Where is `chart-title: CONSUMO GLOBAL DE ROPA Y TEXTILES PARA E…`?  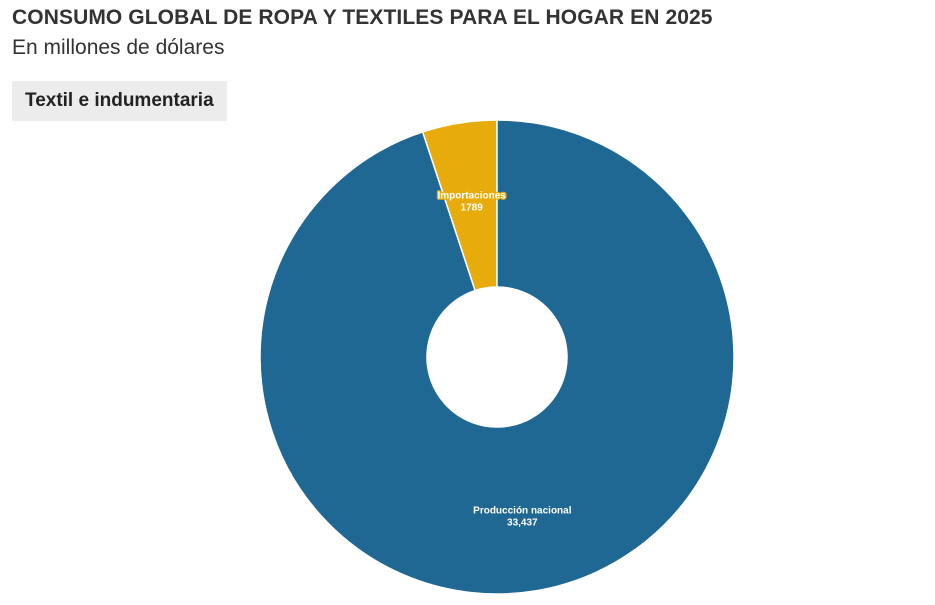
chart-title: CONSUMO GLOBAL DE ROPA Y TEXTILES PARA E… is located at coordinates (362, 17).